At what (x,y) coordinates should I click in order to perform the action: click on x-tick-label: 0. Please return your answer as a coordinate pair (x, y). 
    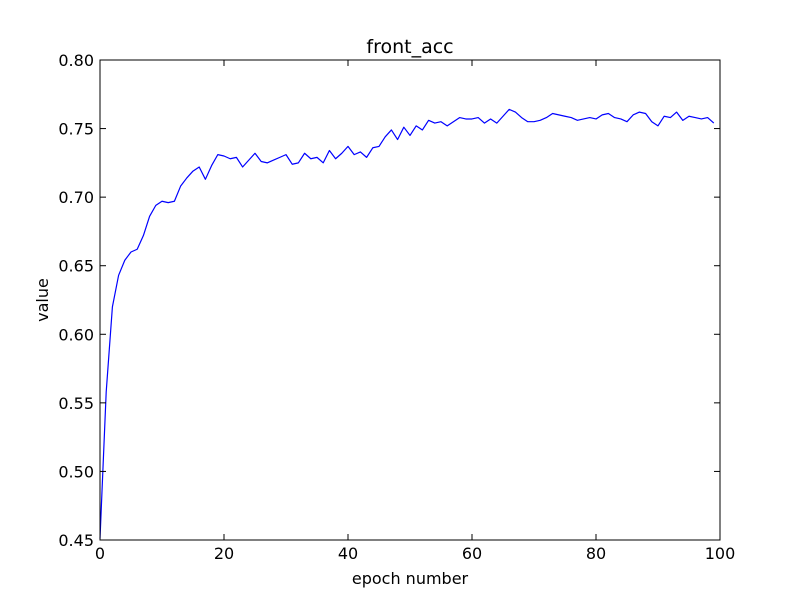
    Looking at the image, I should click on (100, 553).